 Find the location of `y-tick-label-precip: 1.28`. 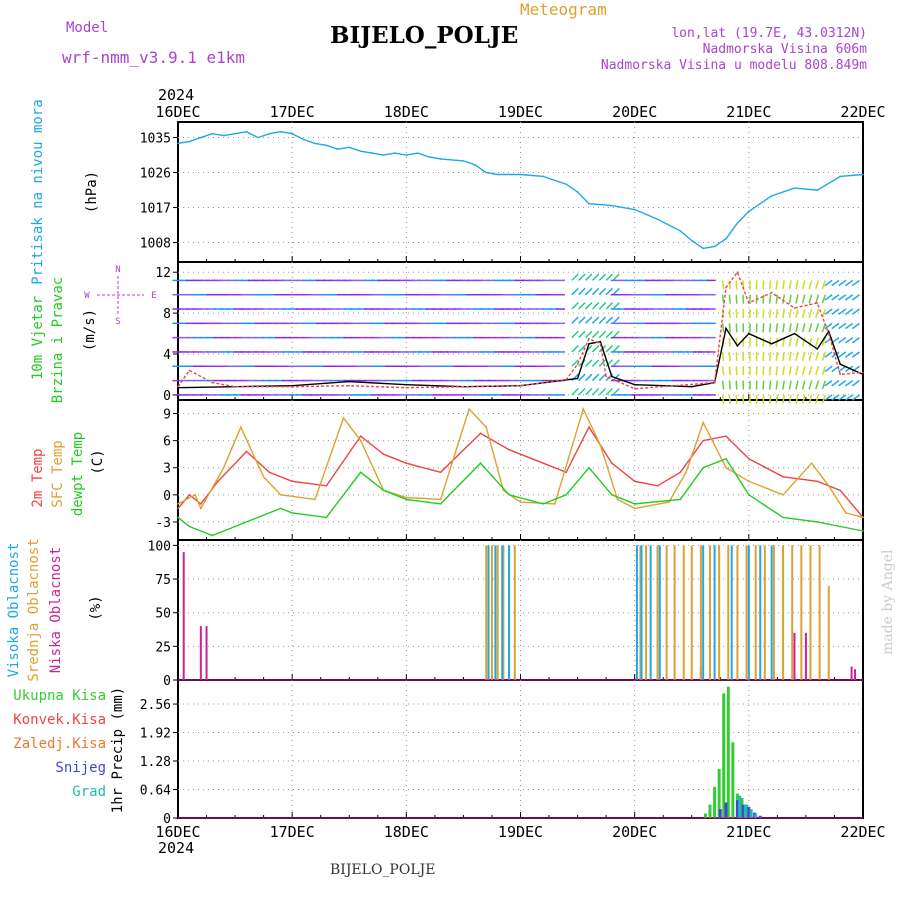

y-tick-label-precip: 1.28 is located at coordinates (155, 762).